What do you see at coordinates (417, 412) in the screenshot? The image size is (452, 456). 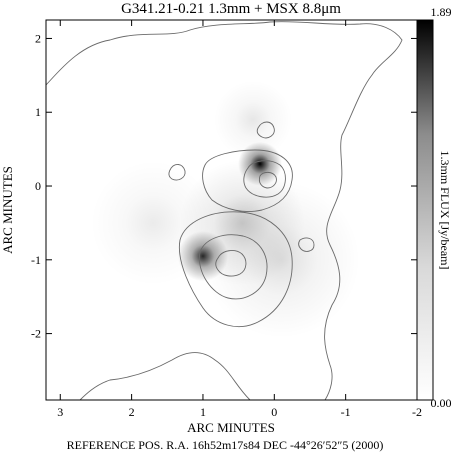 I see `x-tick-label: -2` at bounding box center [417, 412].